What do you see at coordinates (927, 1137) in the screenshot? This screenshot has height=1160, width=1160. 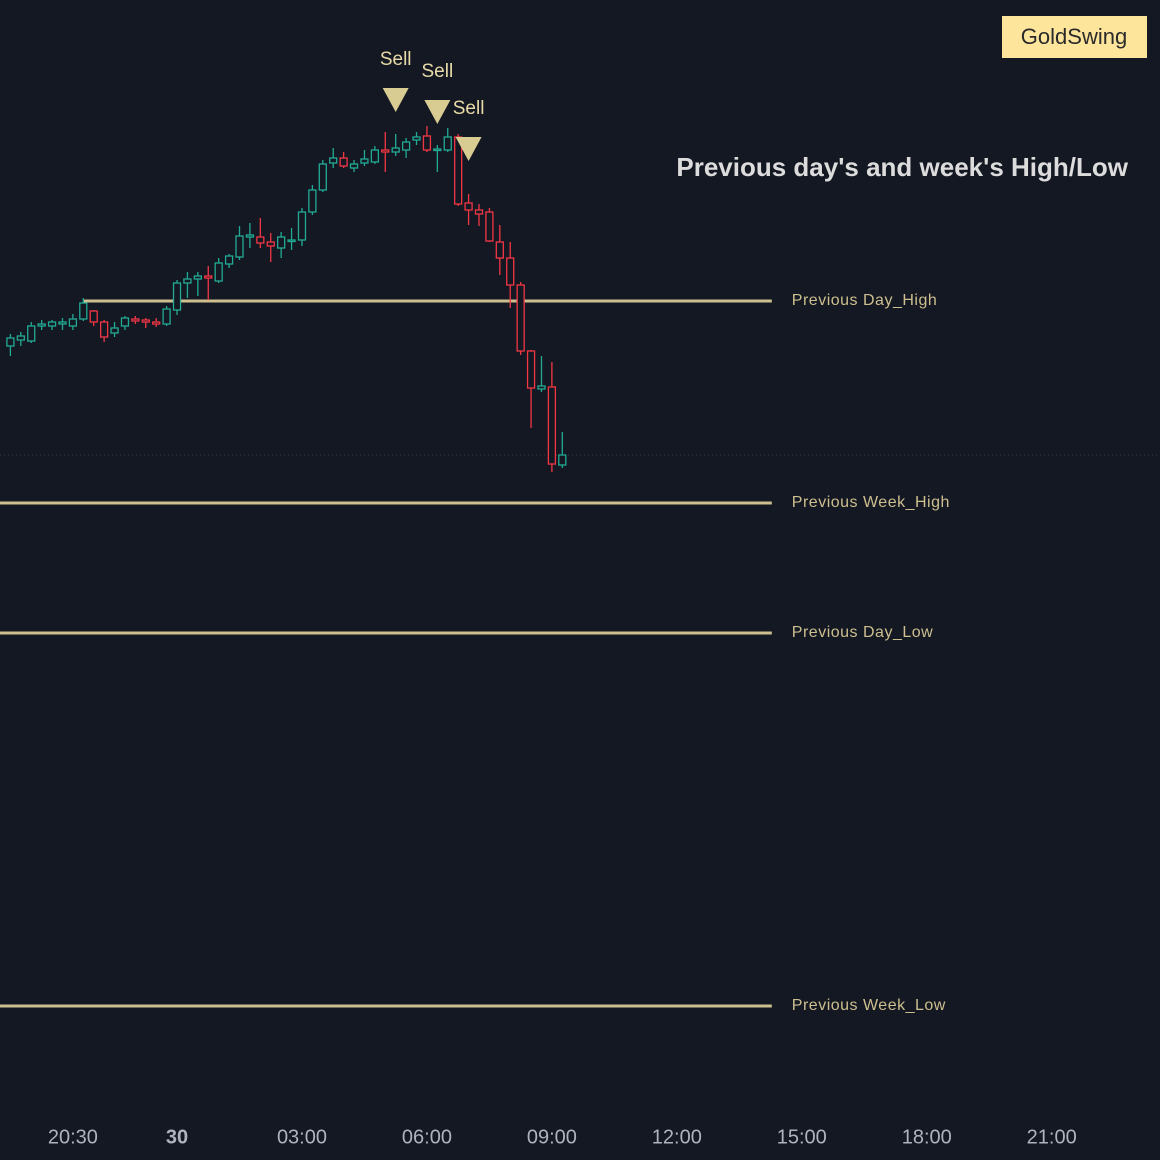 I see `x-tick-label: 18:00` at bounding box center [927, 1137].